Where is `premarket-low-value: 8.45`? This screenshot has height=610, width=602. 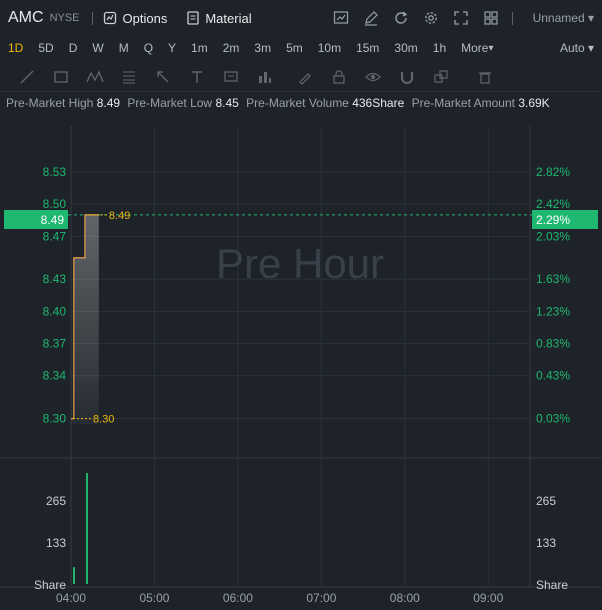 premarket-low-value: 8.45 is located at coordinates (227, 103).